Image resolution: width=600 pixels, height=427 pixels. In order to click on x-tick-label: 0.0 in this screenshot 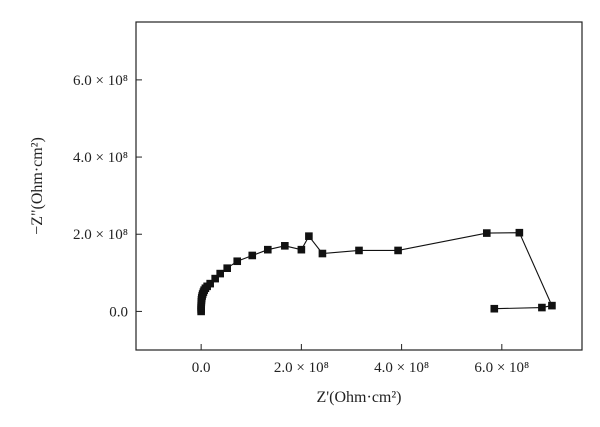, I will do `click(201, 368)`.